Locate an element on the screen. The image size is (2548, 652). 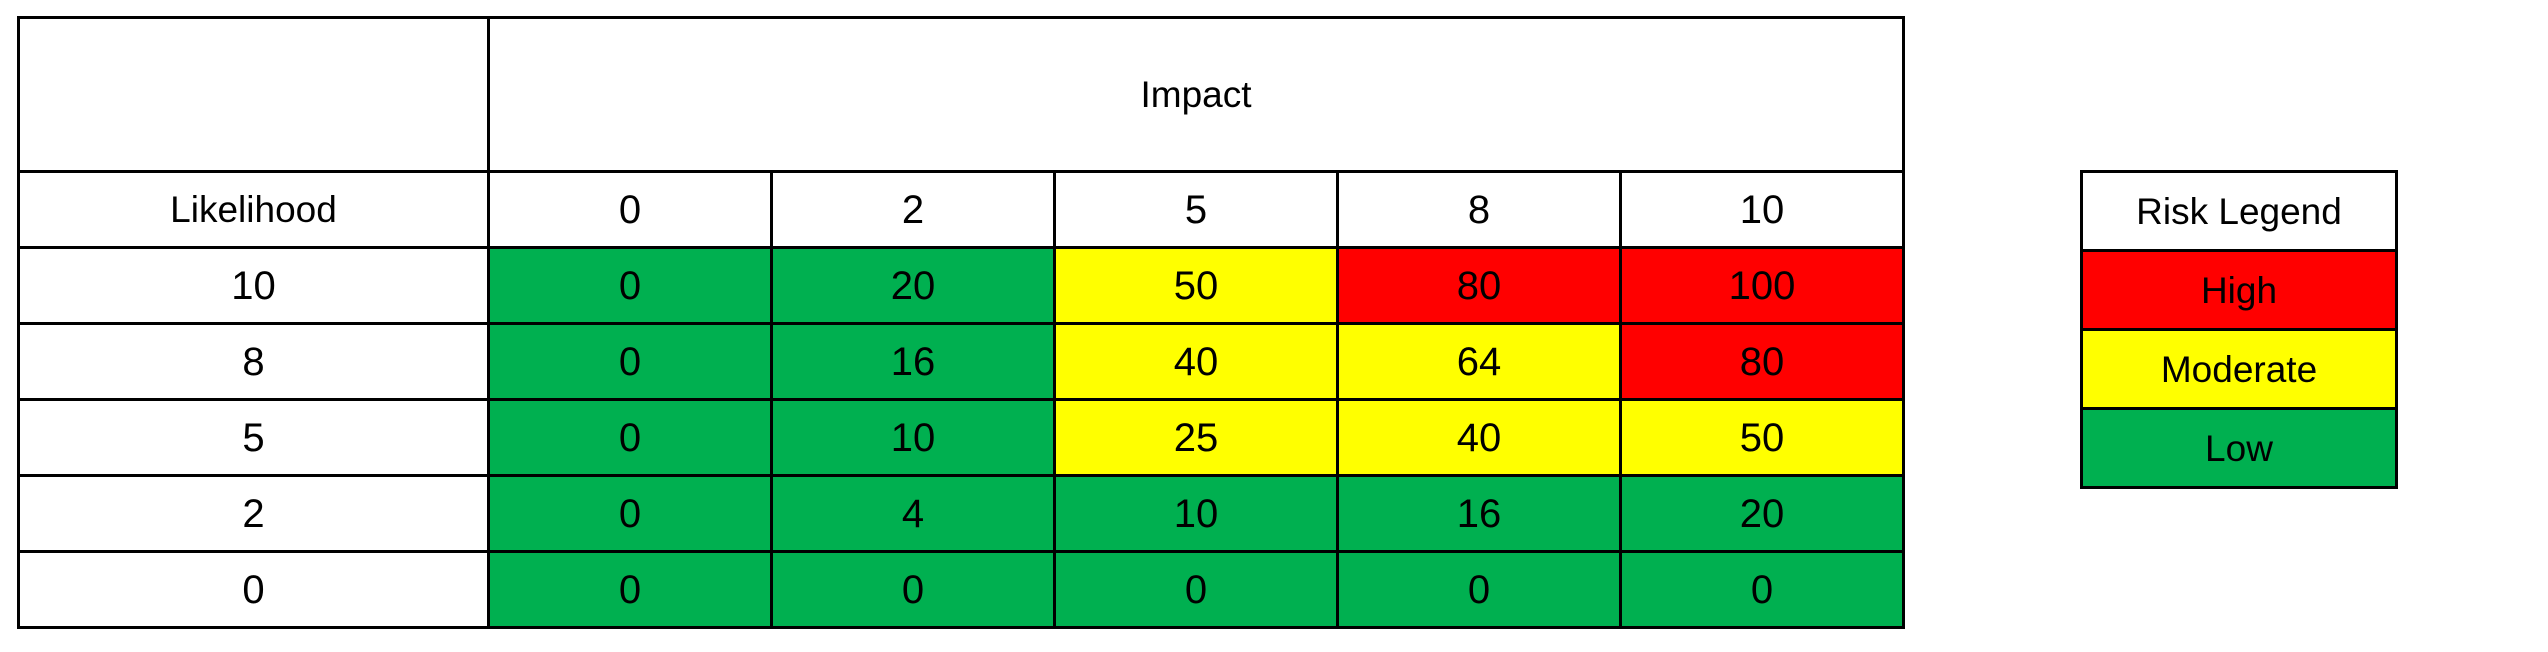
likelihood-value-cell: 0 is located at coordinates (253, 589).